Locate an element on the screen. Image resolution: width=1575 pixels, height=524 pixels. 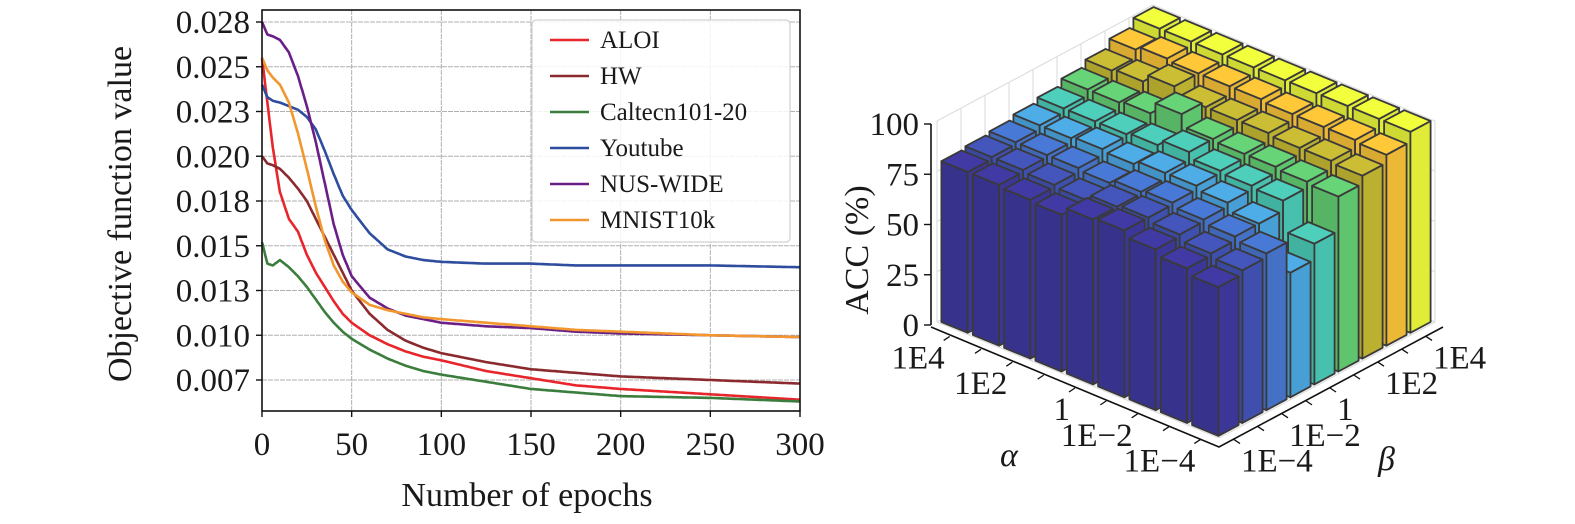
z-tick-label: 0 is located at coordinates (911, 326).